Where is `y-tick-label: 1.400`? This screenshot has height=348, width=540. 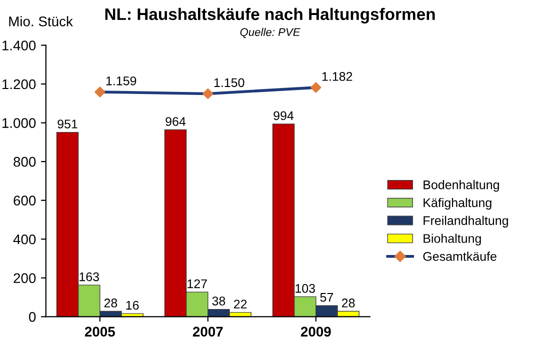
y-tick-label: 1.400 is located at coordinates (19, 45).